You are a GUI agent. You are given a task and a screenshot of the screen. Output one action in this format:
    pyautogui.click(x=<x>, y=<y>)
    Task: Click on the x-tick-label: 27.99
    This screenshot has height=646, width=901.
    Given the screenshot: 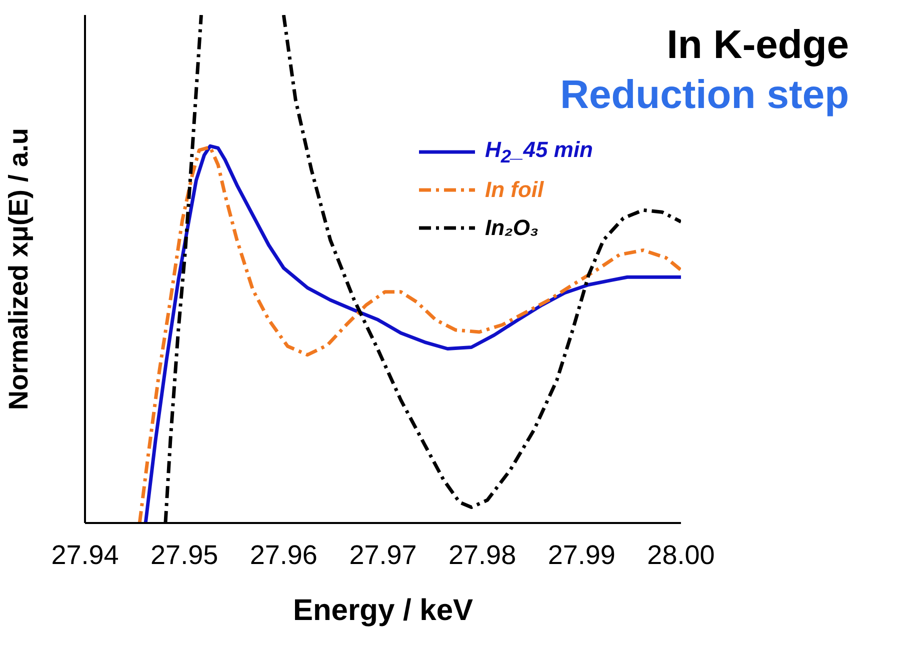 What is the action you would take?
    pyautogui.click(x=582, y=555)
    